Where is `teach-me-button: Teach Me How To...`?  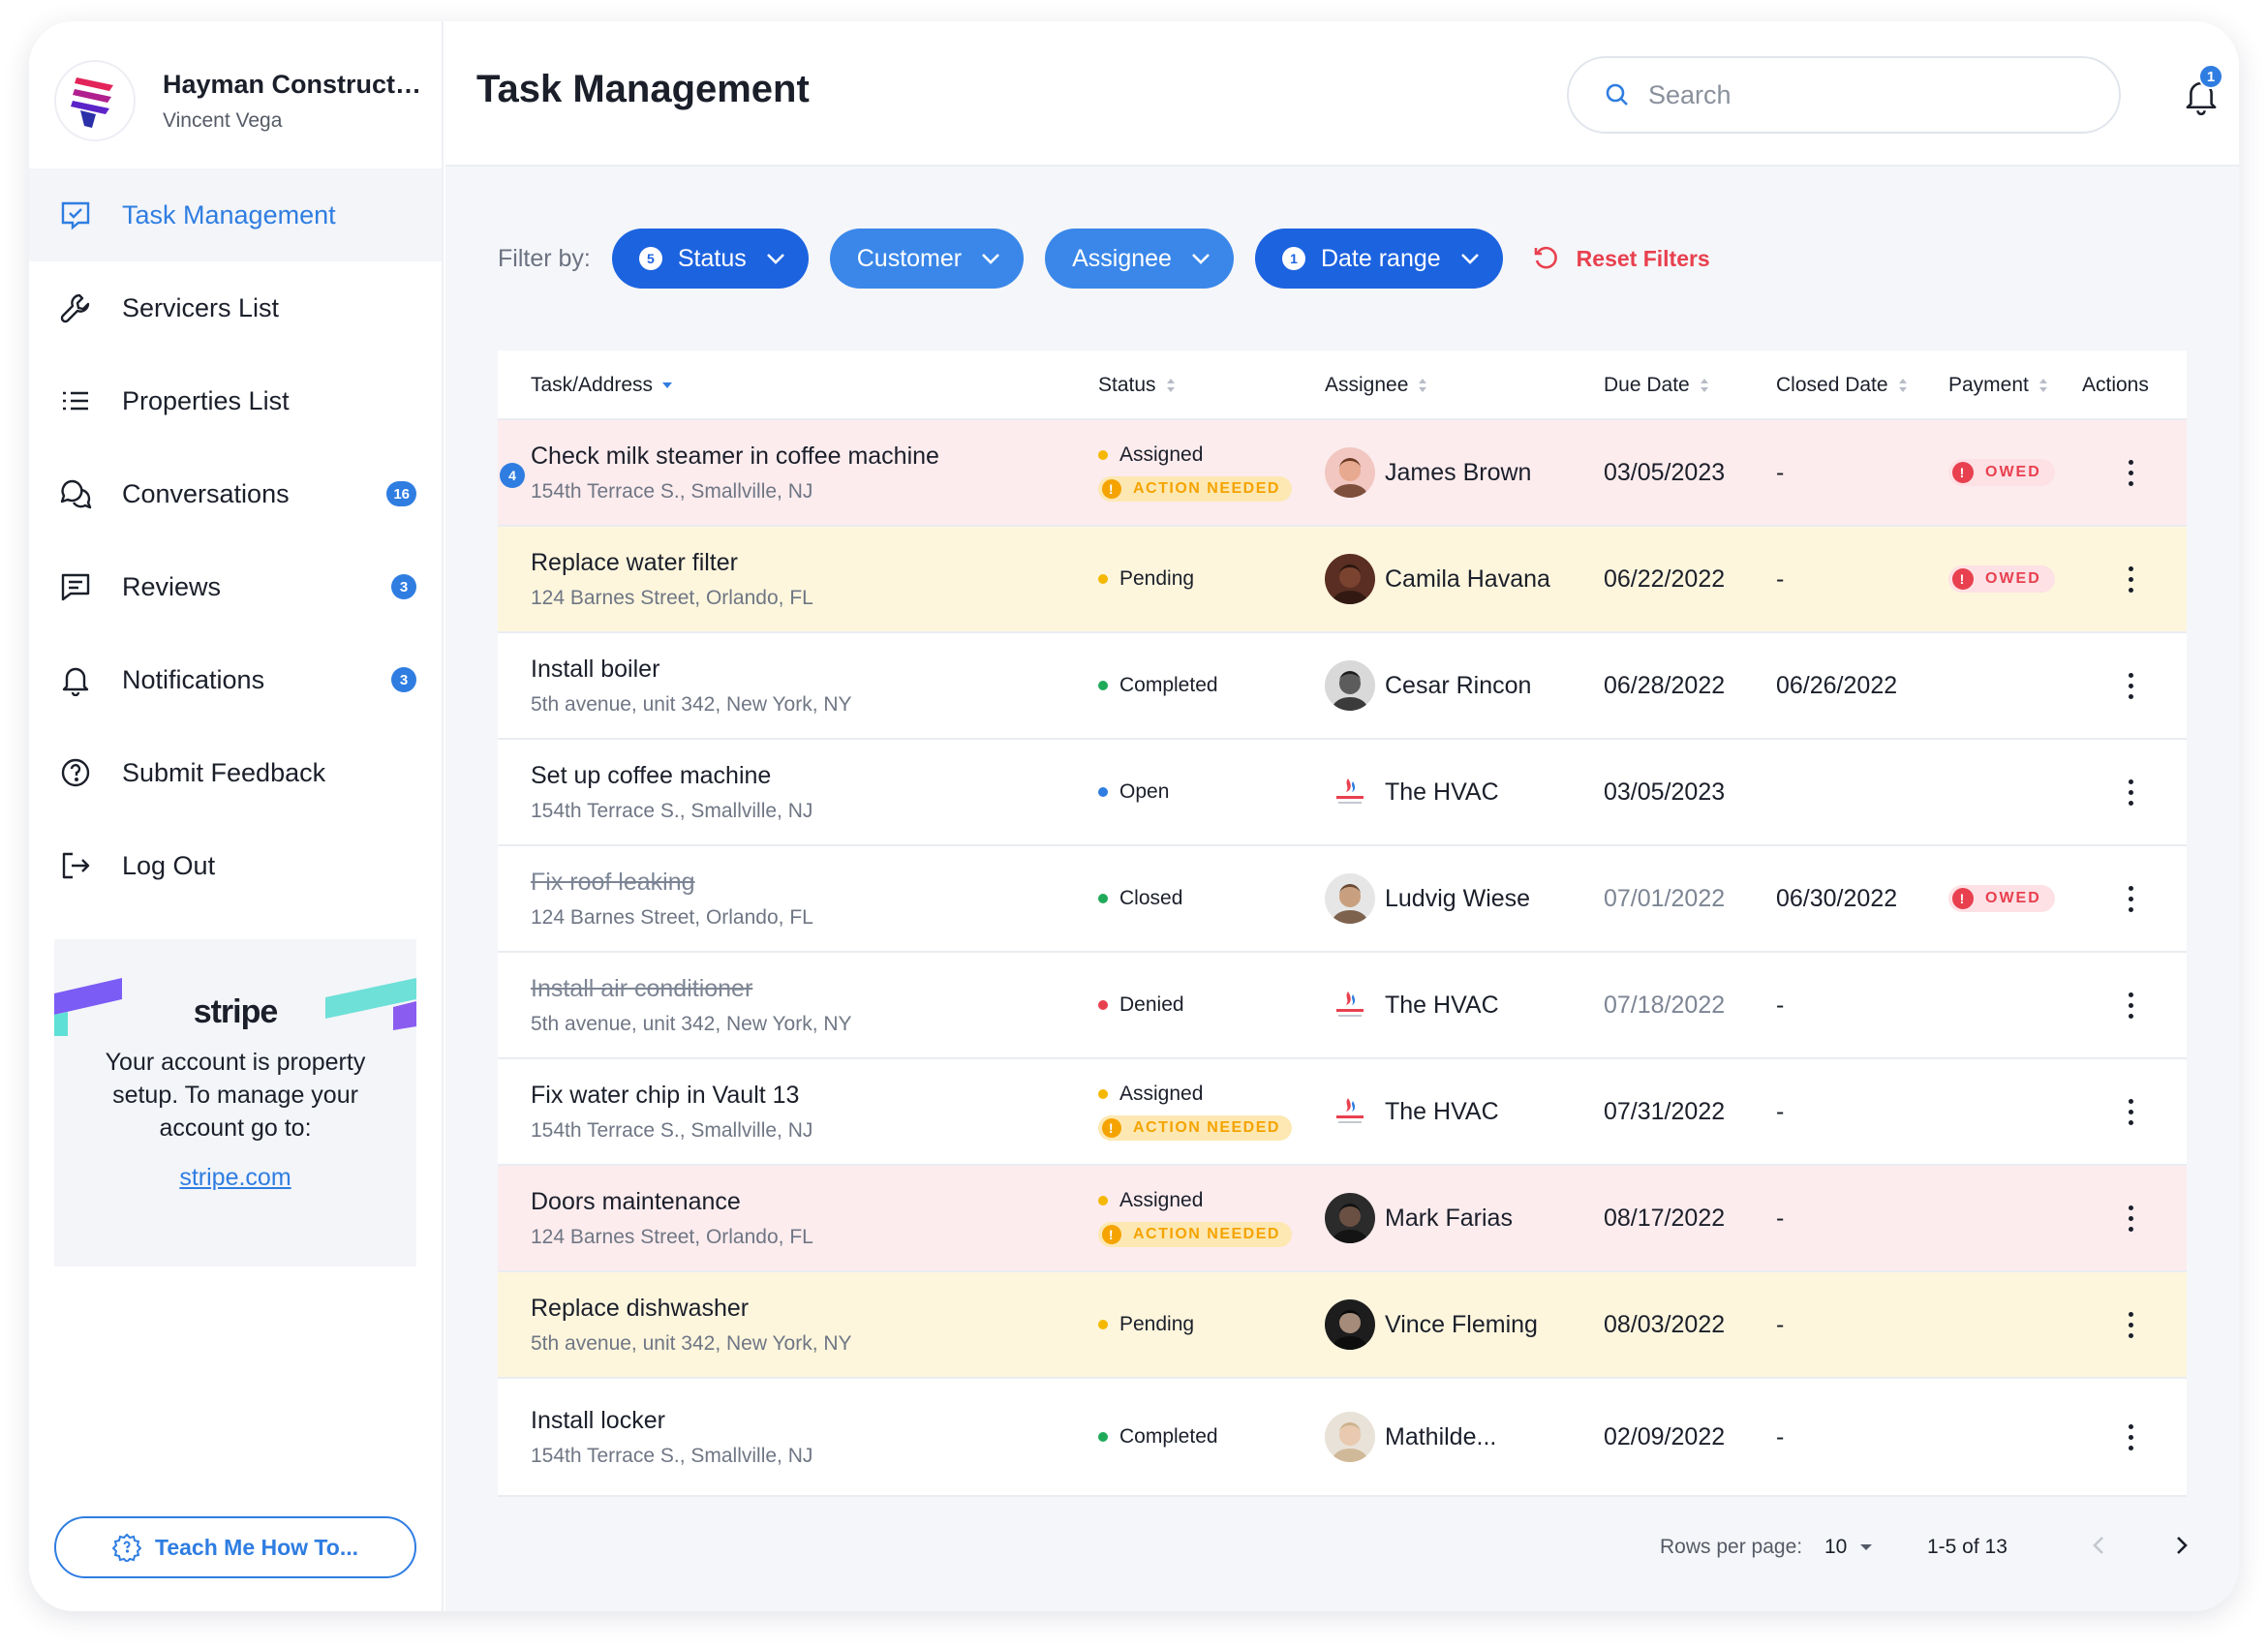 teach-me-button: Teach Me How To... is located at coordinates (235, 1547).